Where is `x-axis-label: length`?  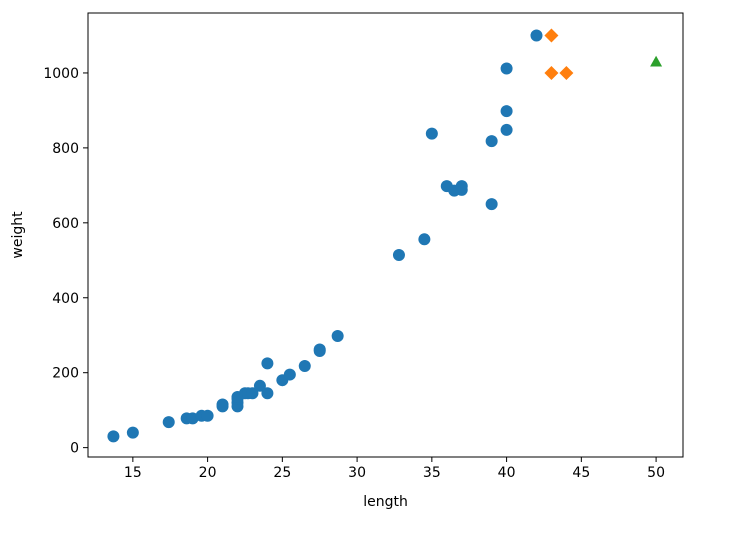 x-axis-label: length is located at coordinates (385, 502).